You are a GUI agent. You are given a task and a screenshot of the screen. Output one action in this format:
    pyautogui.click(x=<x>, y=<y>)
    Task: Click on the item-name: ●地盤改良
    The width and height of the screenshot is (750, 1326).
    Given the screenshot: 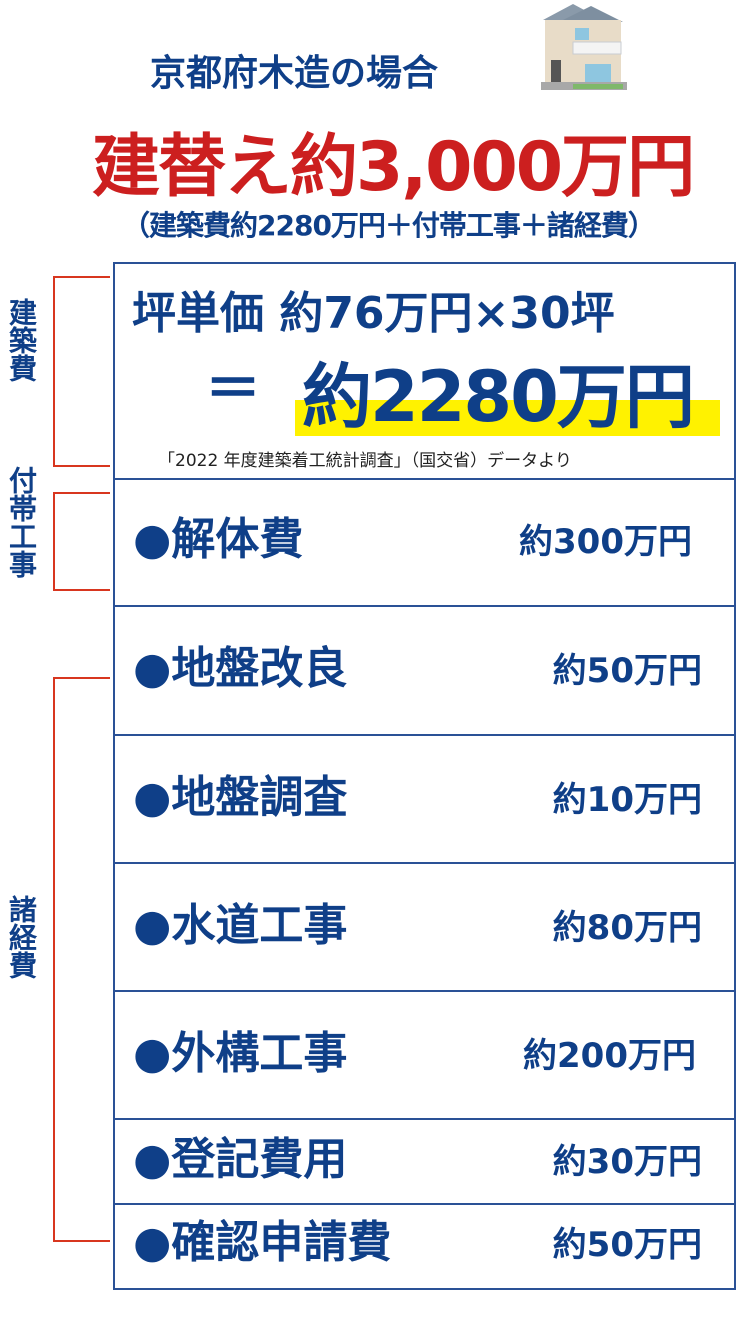 What is the action you would take?
    pyautogui.click(x=240, y=668)
    